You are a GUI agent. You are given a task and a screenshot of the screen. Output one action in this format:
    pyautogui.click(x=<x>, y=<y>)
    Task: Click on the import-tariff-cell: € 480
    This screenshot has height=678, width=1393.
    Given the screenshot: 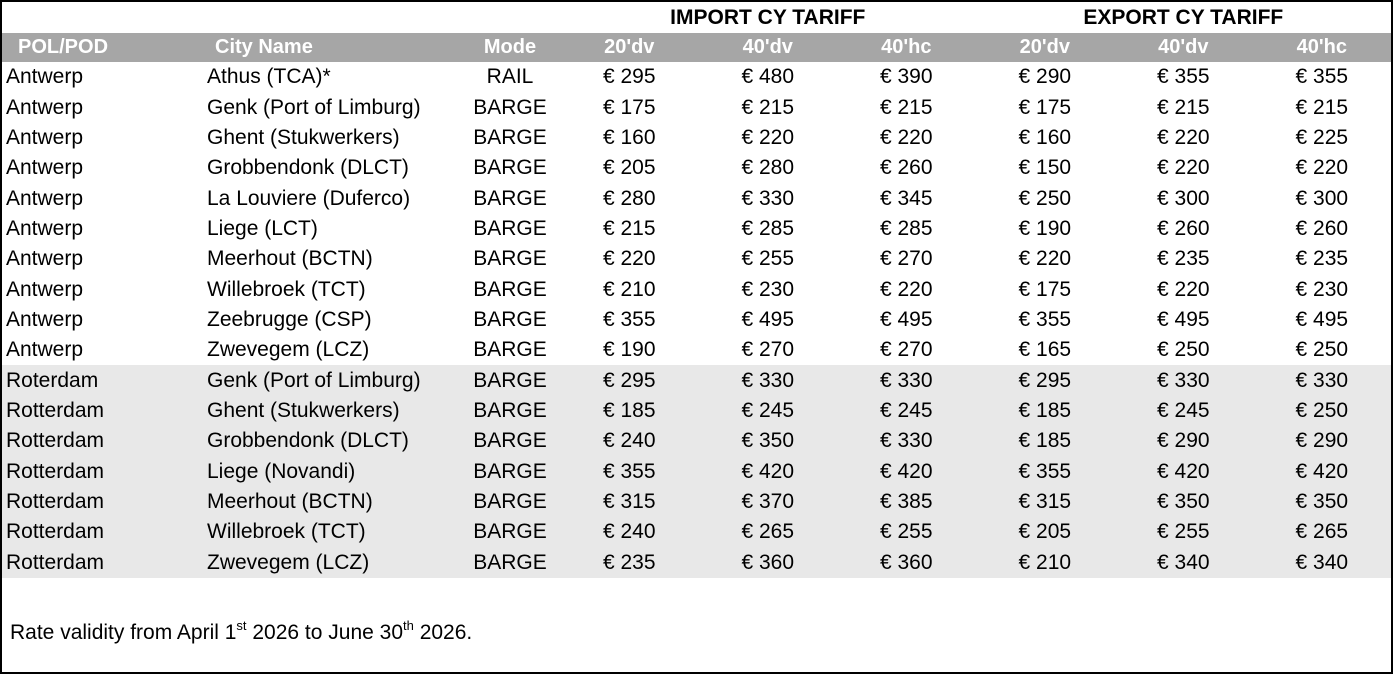 What is the action you would take?
    pyautogui.click(x=768, y=77)
    